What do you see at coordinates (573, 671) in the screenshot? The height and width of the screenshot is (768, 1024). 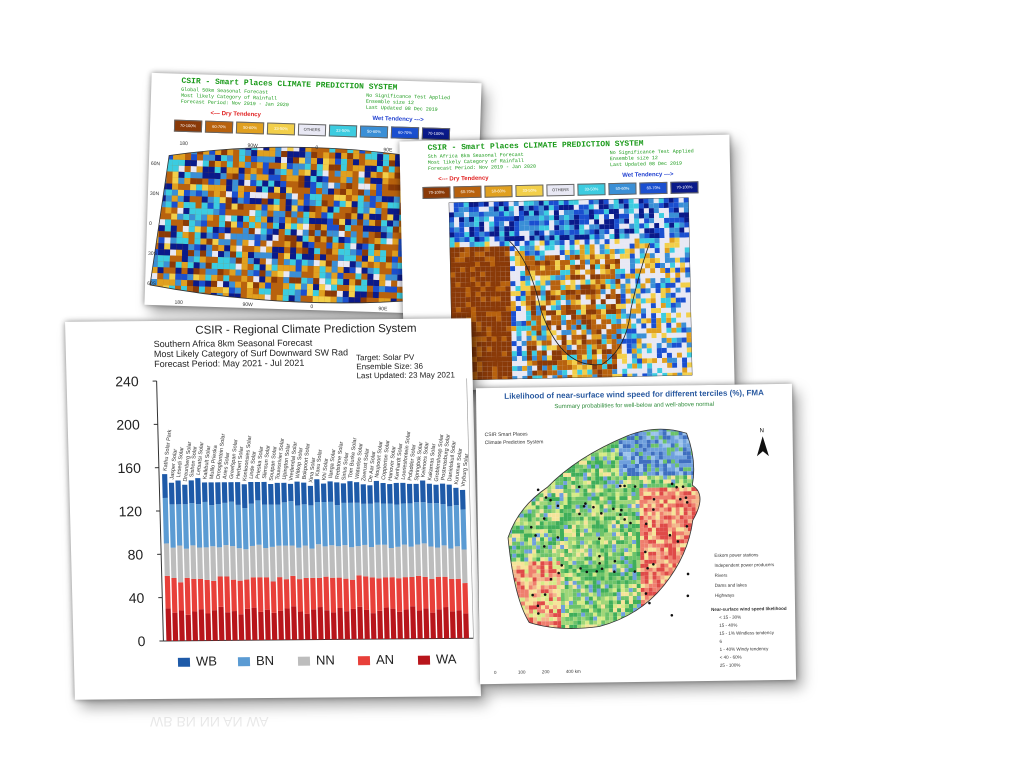 I see `scale-label: 400 km` at bounding box center [573, 671].